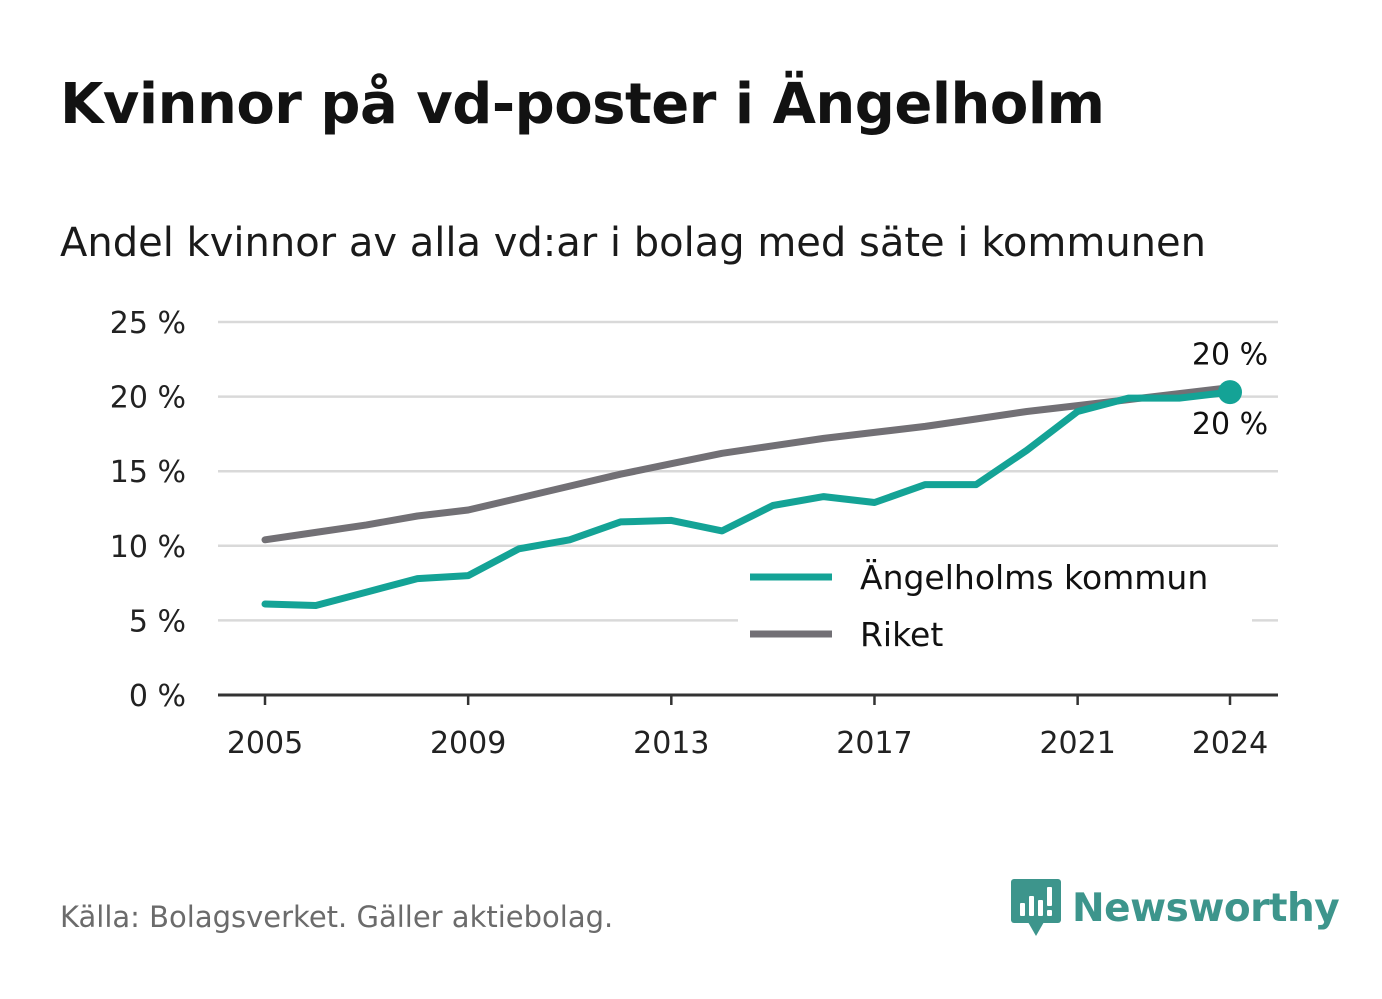  I want to click on x-axis-ticks: 2005 2009 2013 2017 2021 2024, so click(747, 728).